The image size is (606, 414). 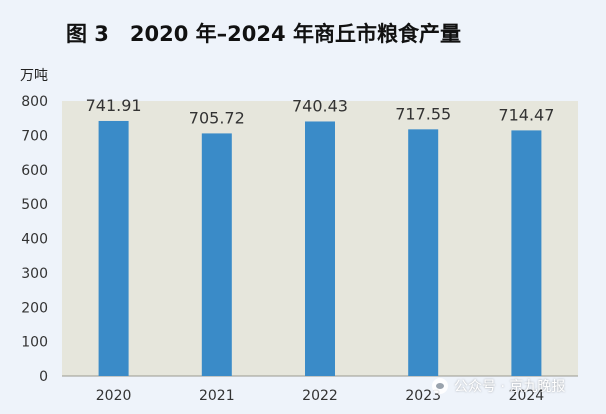 I want to click on wechat-icon, so click(x=440, y=386).